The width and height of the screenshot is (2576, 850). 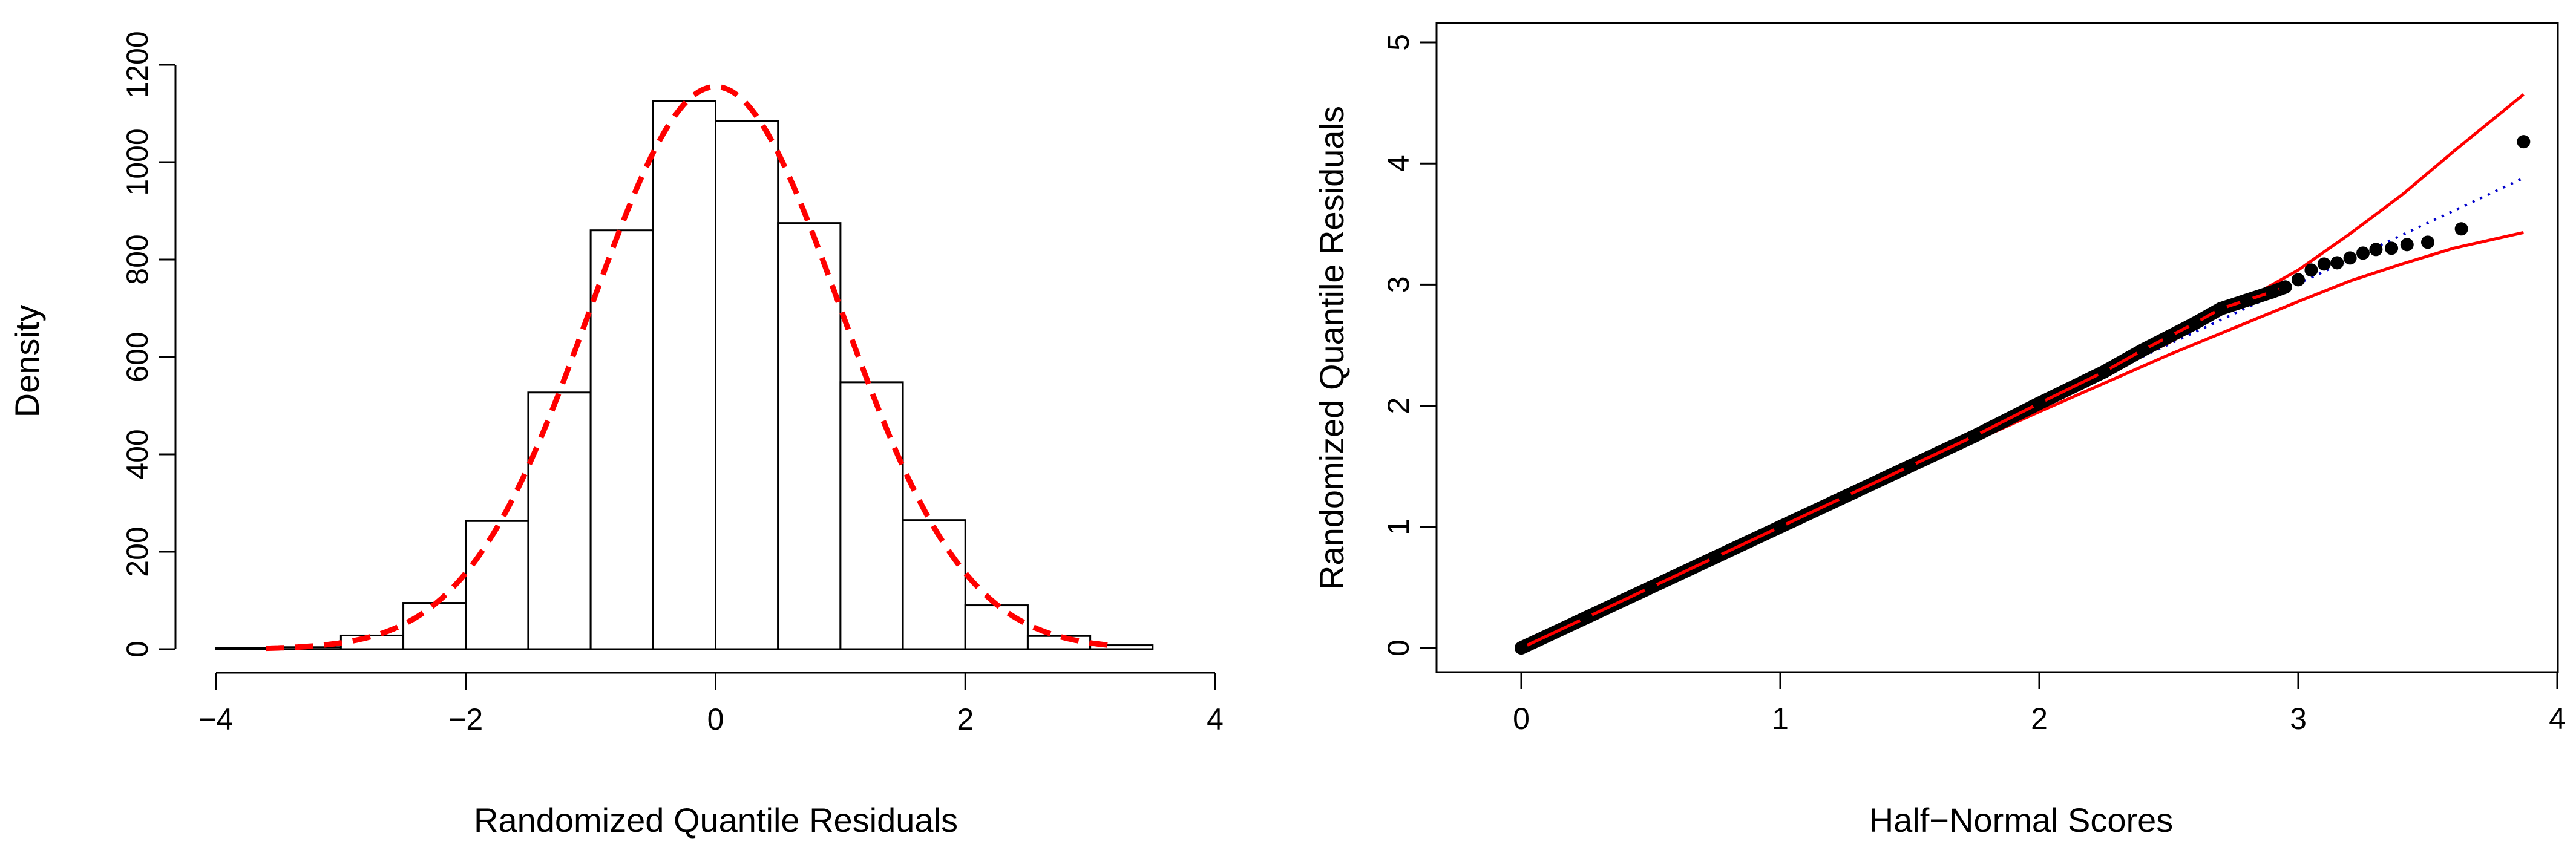 What do you see at coordinates (716, 820) in the screenshot?
I see `x-axis-label: Randomized Quantile Residuals` at bounding box center [716, 820].